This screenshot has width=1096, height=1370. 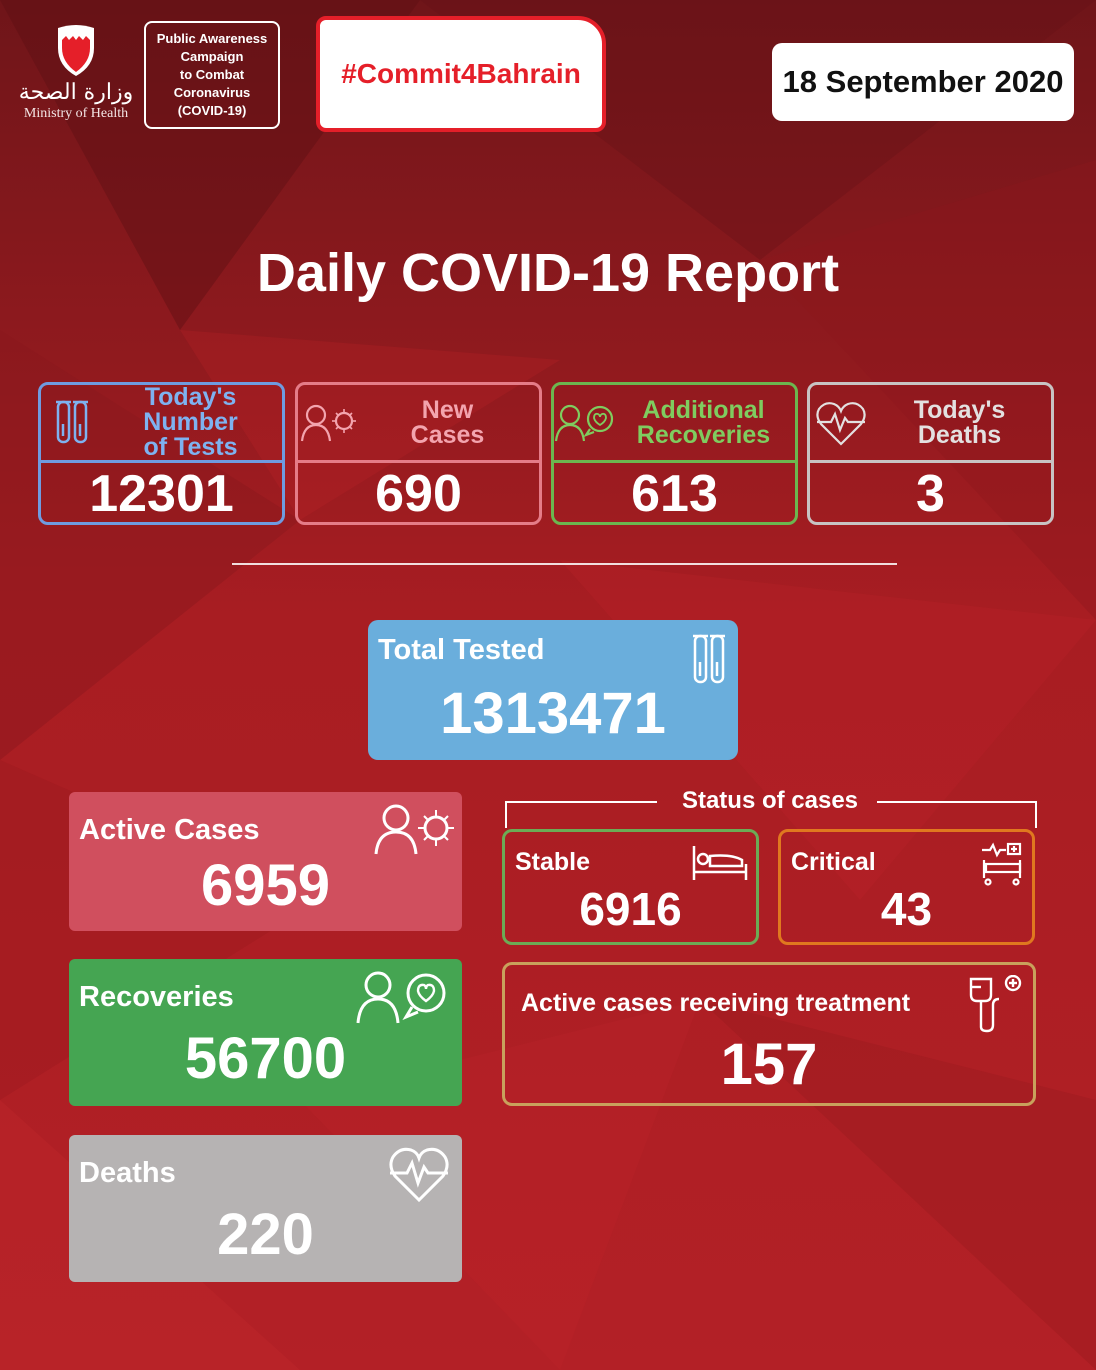 What do you see at coordinates (553, 862) in the screenshot?
I see `stable-label: Stable` at bounding box center [553, 862].